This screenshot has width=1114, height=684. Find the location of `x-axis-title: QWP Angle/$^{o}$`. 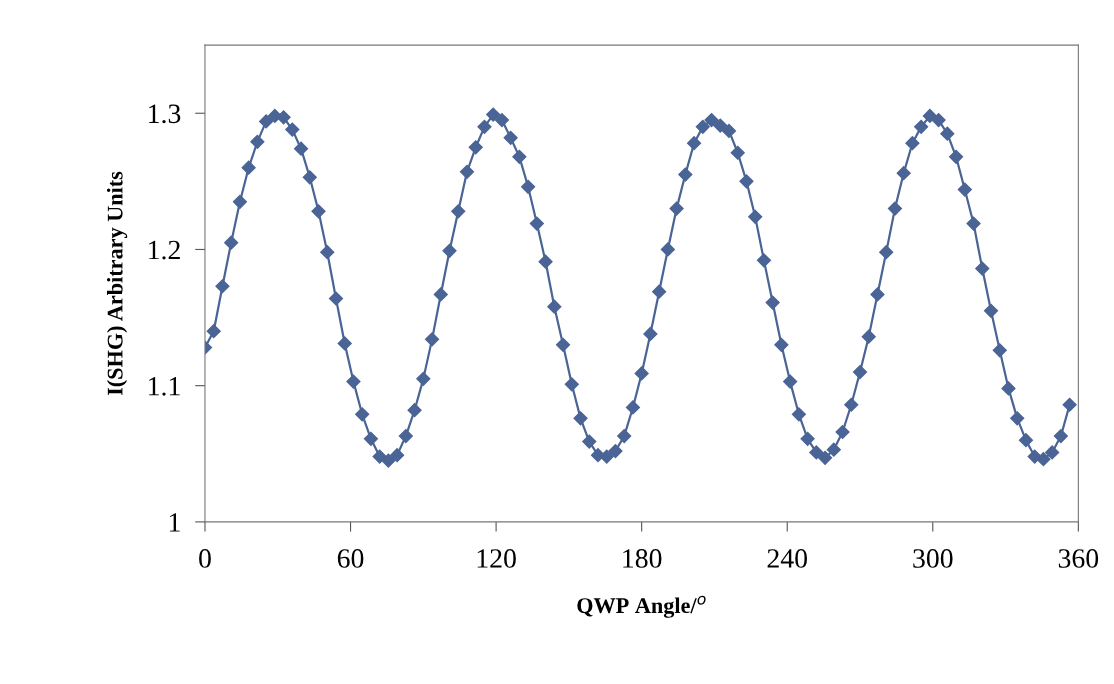

x-axis-title: QWP Angle/$^{o}$ is located at coordinates (641, 606).